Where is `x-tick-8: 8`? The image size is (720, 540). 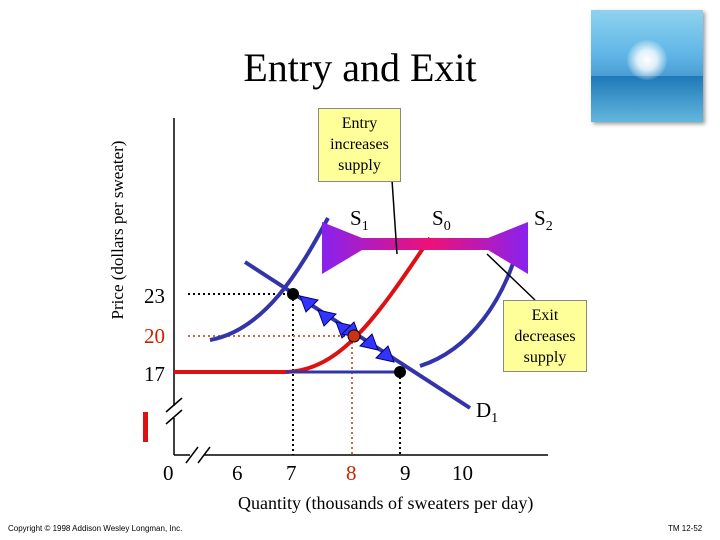 x-tick-8: 8 is located at coordinates (351, 473).